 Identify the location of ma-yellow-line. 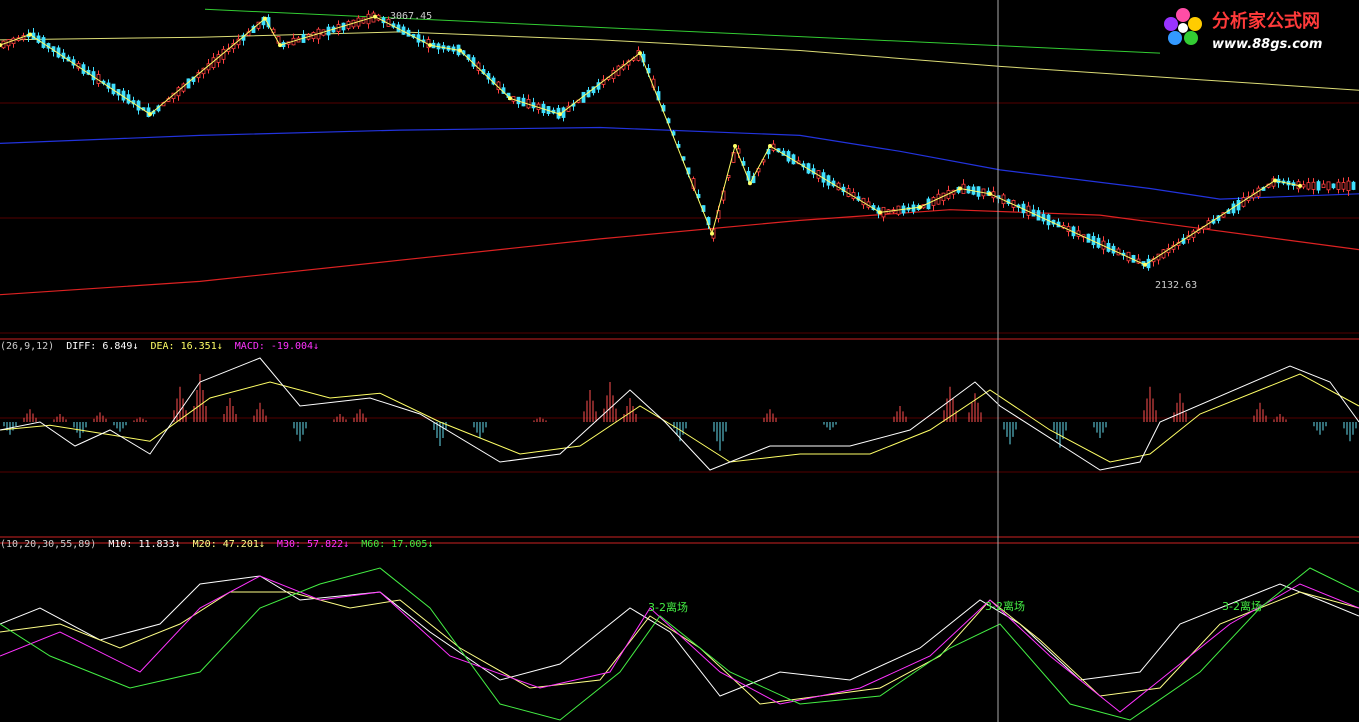
(679, 61).